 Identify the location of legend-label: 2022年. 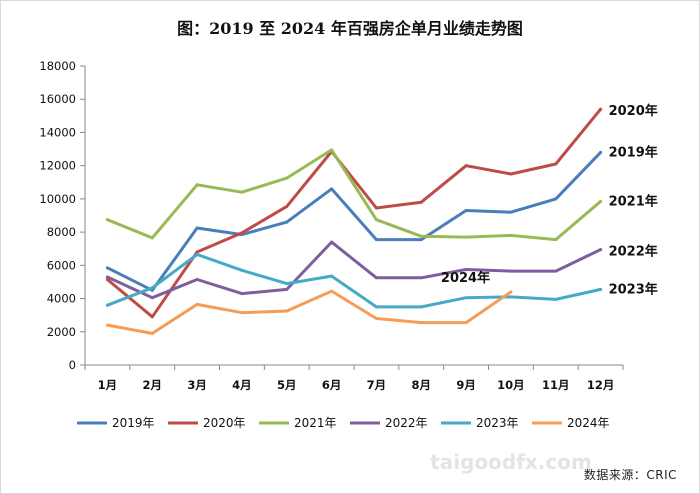
(406, 423).